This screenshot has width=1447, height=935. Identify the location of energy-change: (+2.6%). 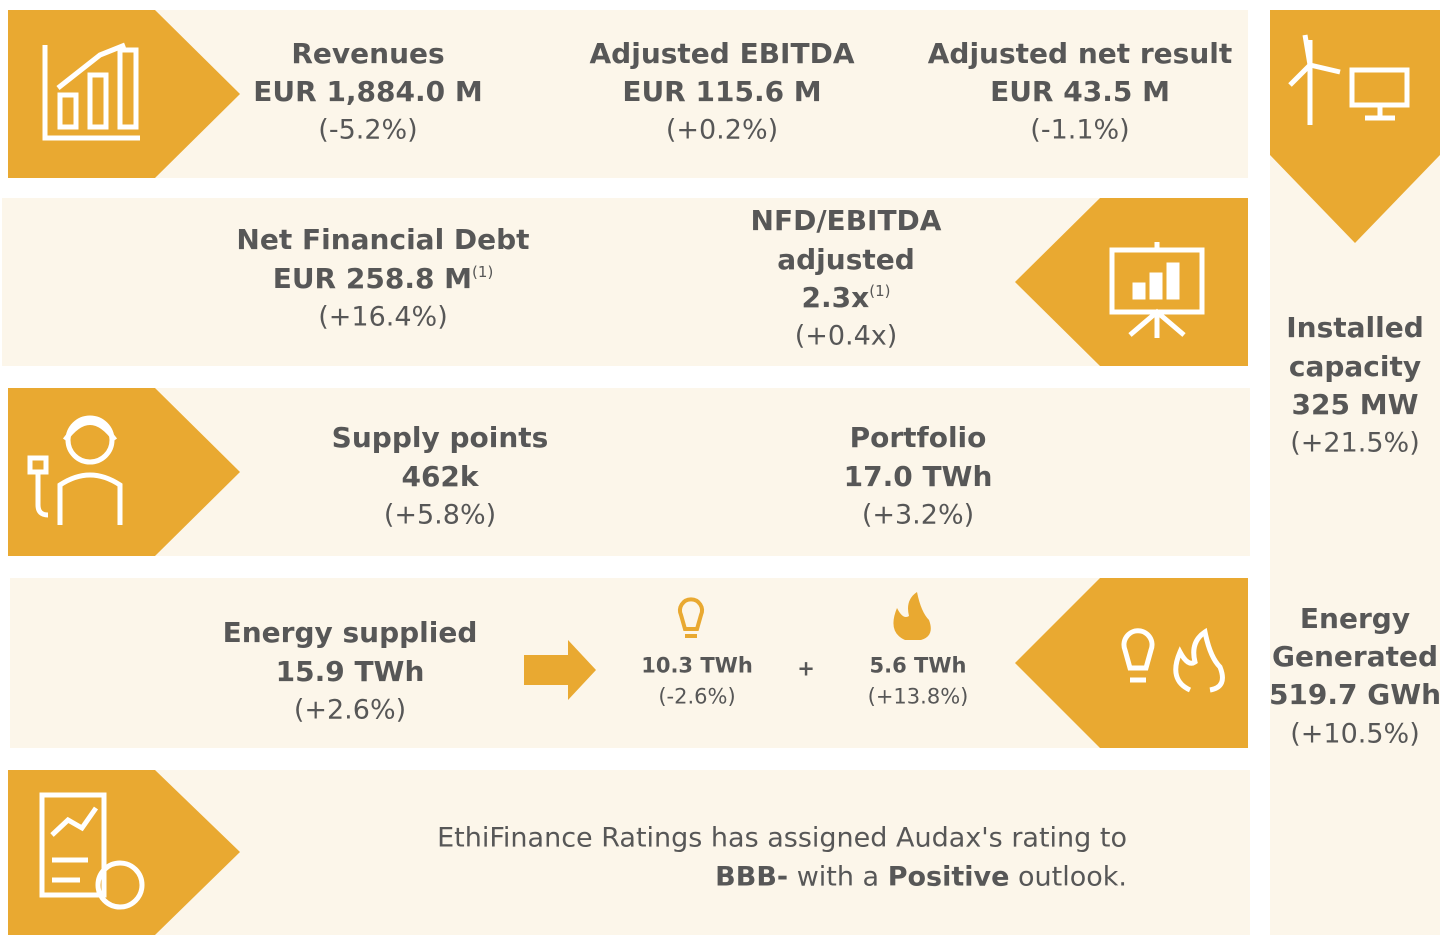
(350, 710).